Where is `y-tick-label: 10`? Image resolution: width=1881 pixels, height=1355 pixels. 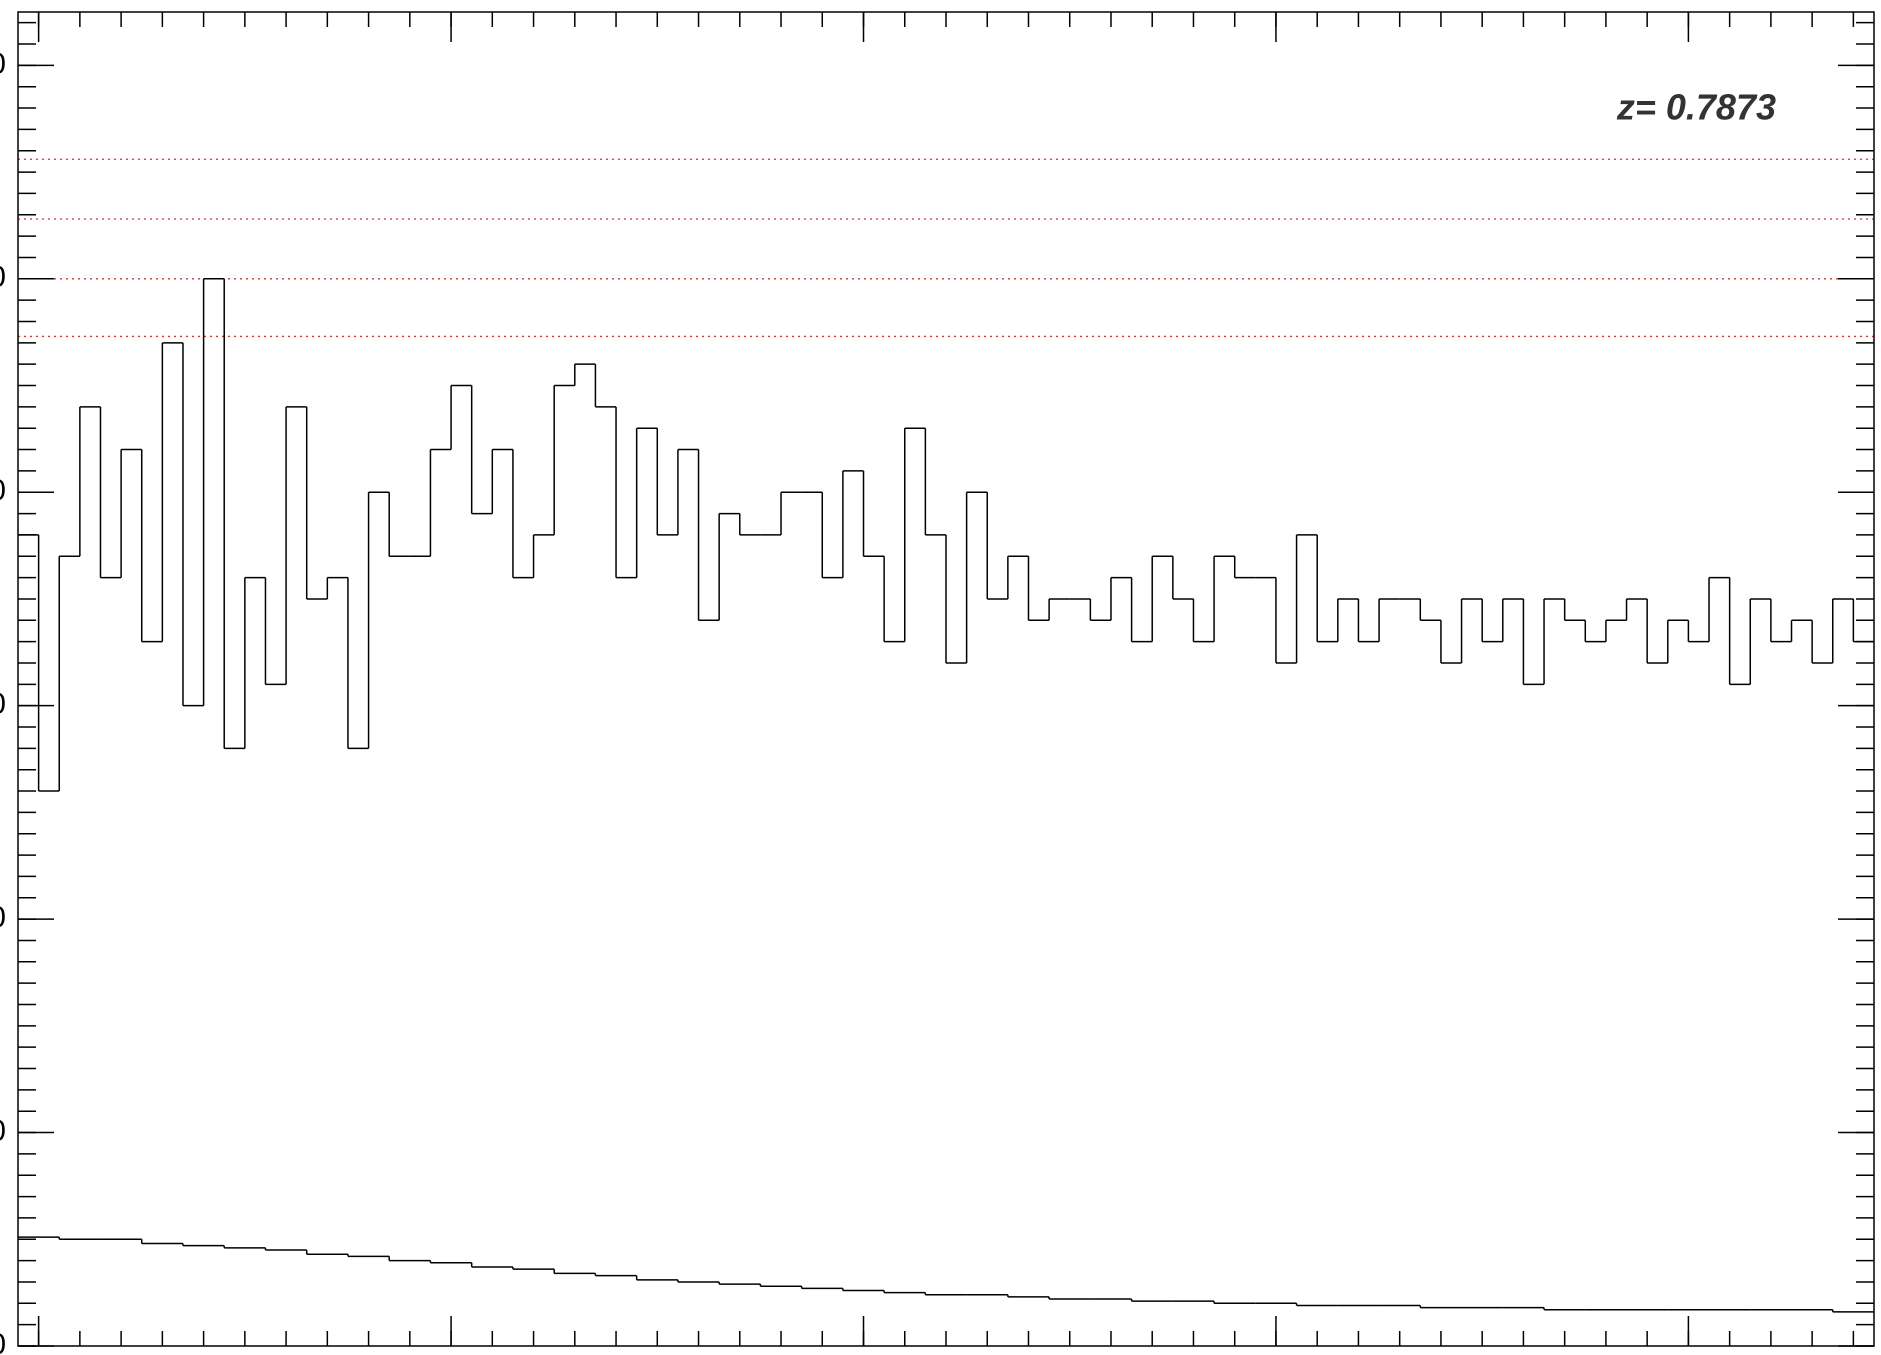
y-tick-label: 10 is located at coordinates (3, 1130).